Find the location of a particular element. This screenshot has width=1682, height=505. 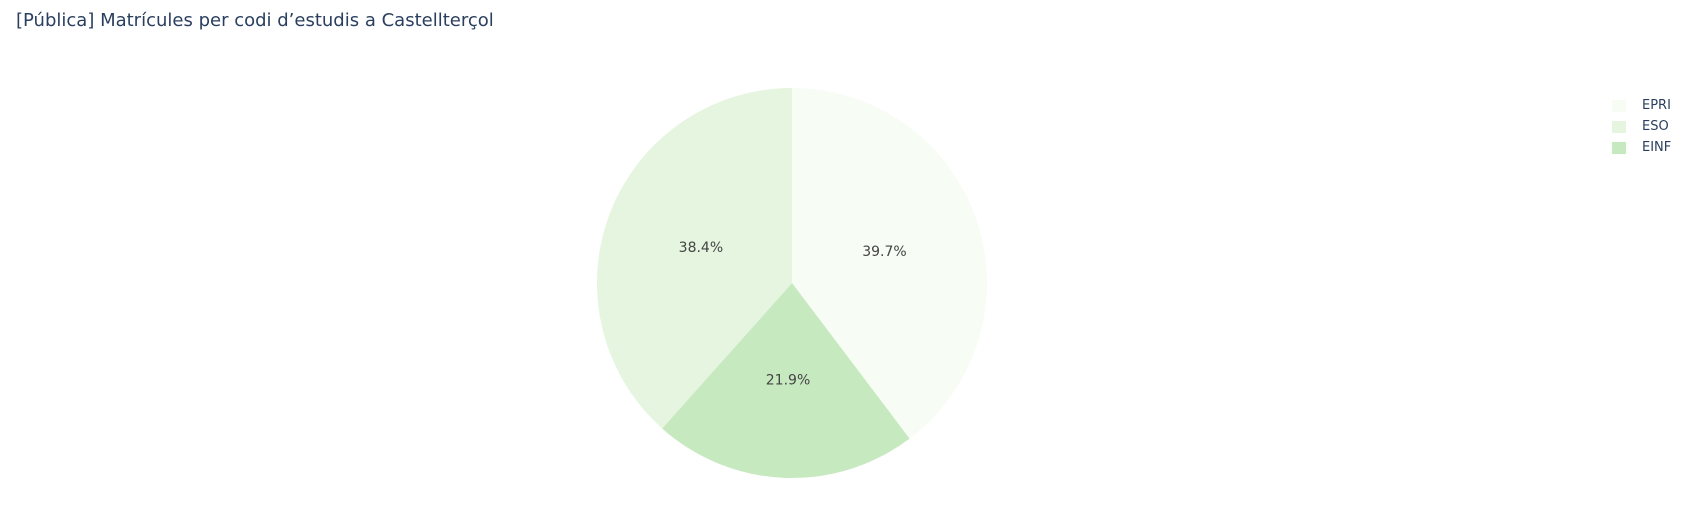

pie-slice-eso is located at coordinates (694, 258).